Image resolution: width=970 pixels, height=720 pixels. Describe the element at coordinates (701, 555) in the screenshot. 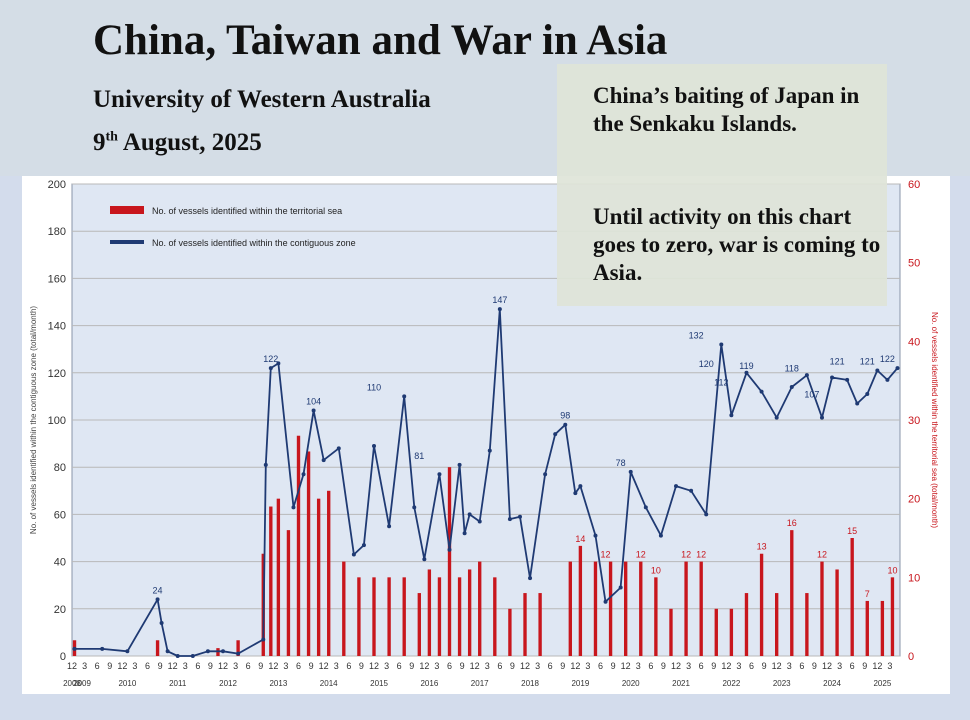

I see `territorial-label-5: 12` at that location.